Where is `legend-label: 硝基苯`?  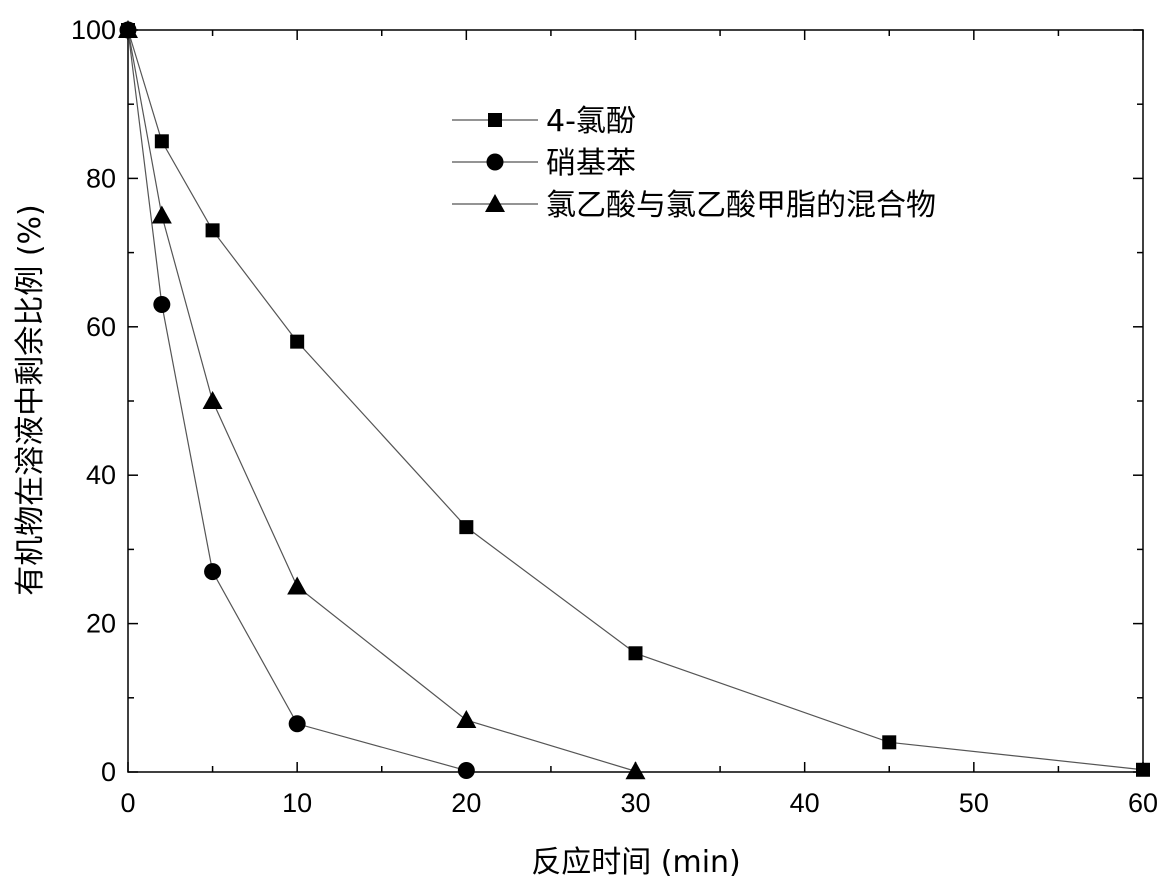
legend-label: 硝基苯 is located at coordinates (591, 163).